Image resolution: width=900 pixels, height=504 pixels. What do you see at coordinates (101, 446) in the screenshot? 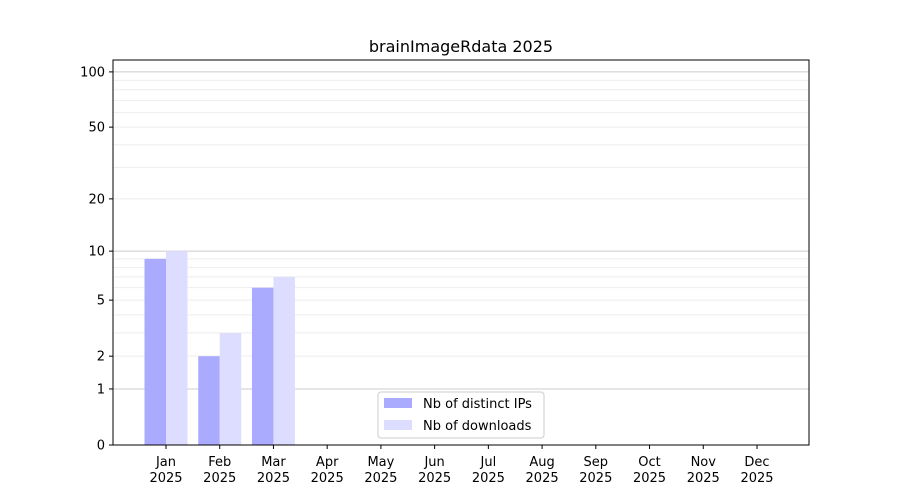
I see `y-tick-label: 0` at bounding box center [101, 446].